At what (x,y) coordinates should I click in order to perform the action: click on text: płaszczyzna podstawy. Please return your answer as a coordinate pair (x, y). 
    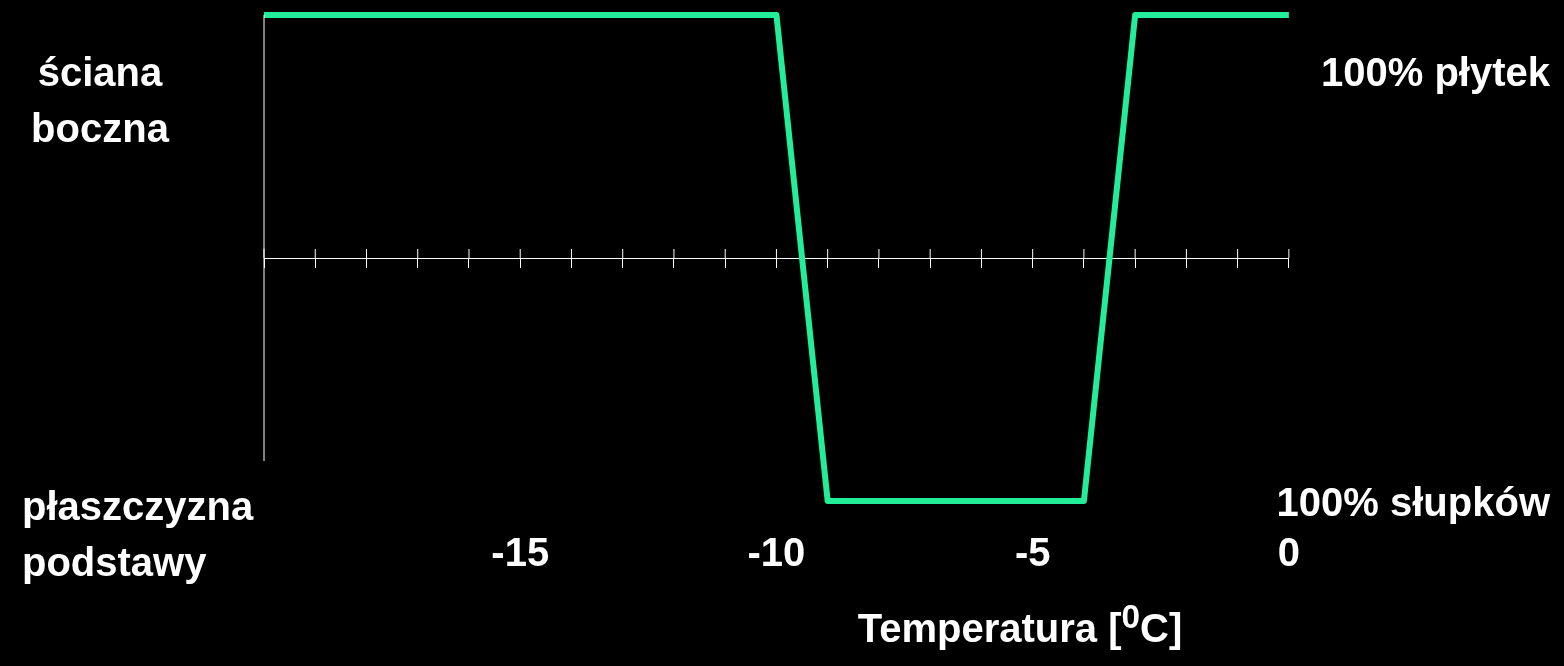
    Looking at the image, I should click on (138, 534).